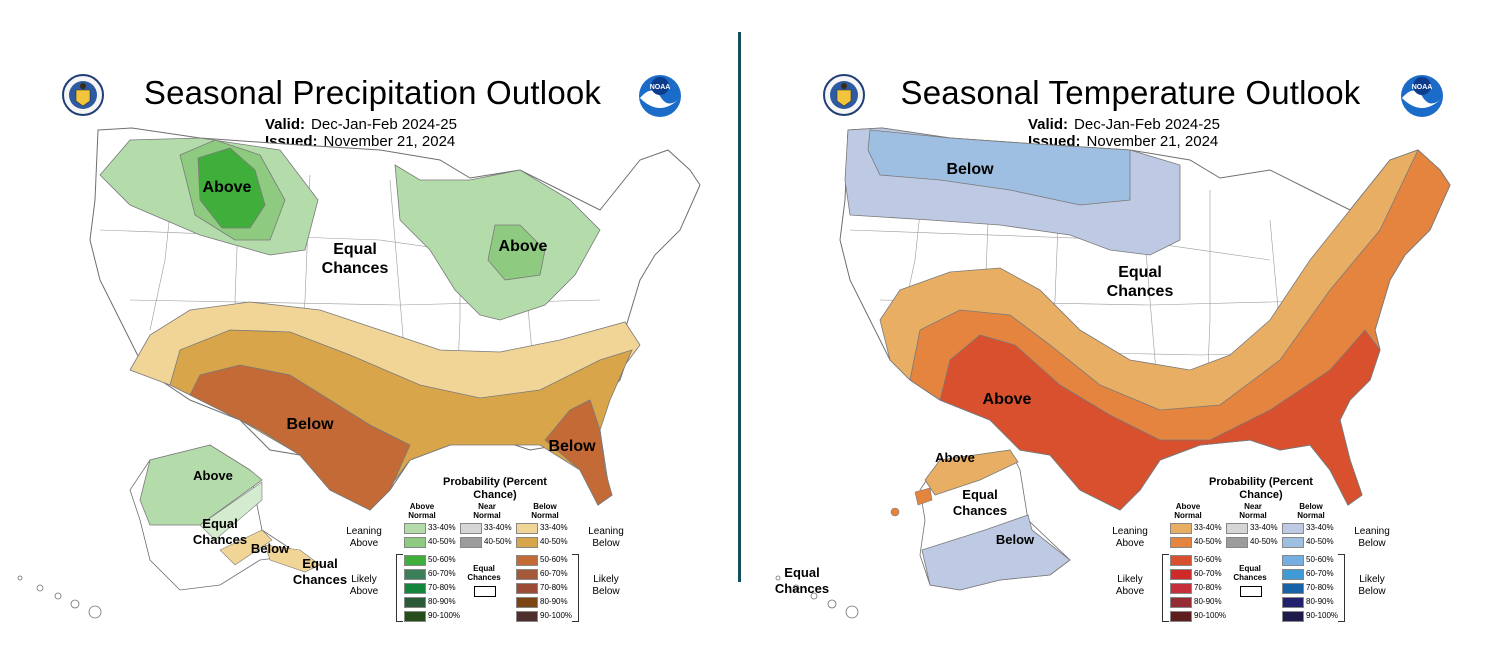 The height and width of the screenshot is (661, 1495). What do you see at coordinates (364, 537) in the screenshot?
I see `legend-leaning-above: Leaning Above` at bounding box center [364, 537].